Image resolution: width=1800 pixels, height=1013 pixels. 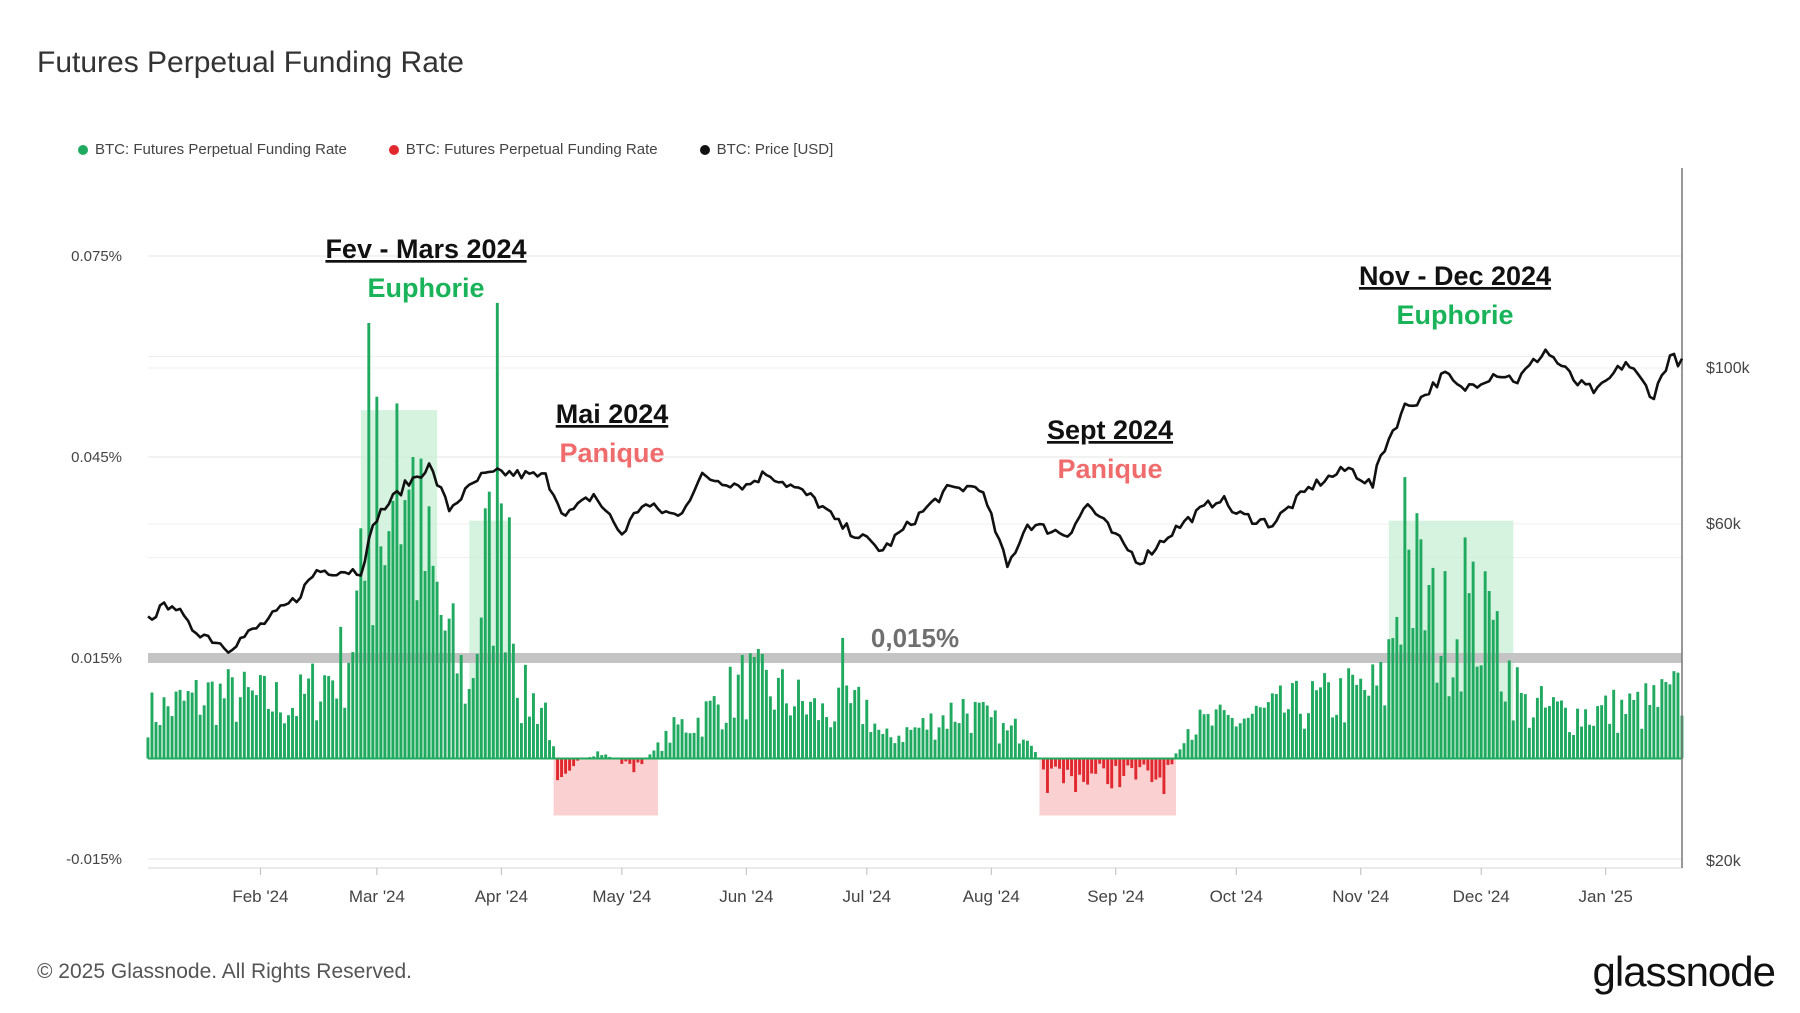 I want to click on reference-band, so click(x=915, y=658).